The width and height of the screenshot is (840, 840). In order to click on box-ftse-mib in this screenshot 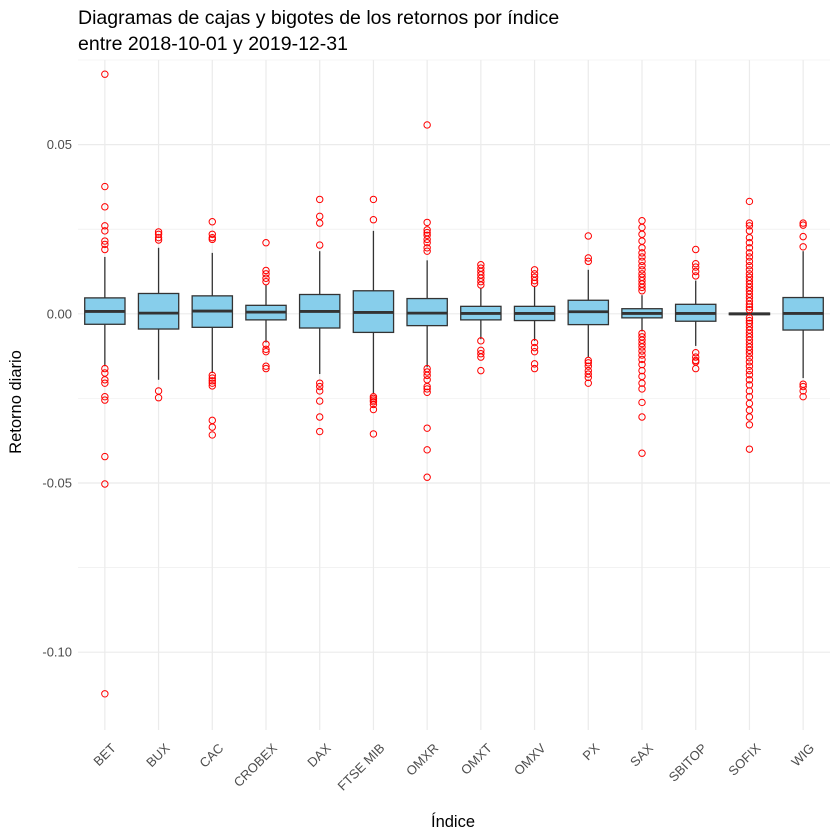, I will do `click(373, 316)`.